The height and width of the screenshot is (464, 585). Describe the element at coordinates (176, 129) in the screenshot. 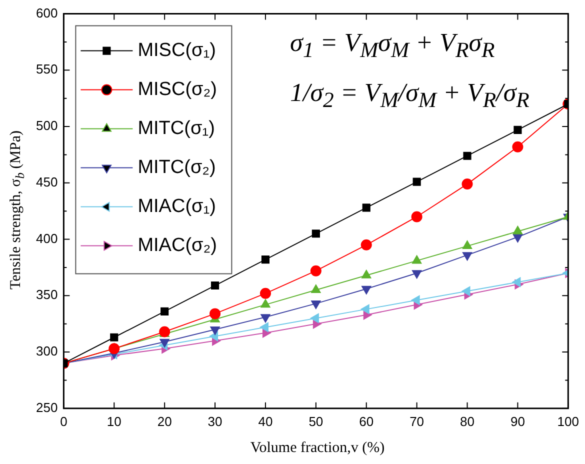

I see `legend-label: MITC(σ₁)` at that location.